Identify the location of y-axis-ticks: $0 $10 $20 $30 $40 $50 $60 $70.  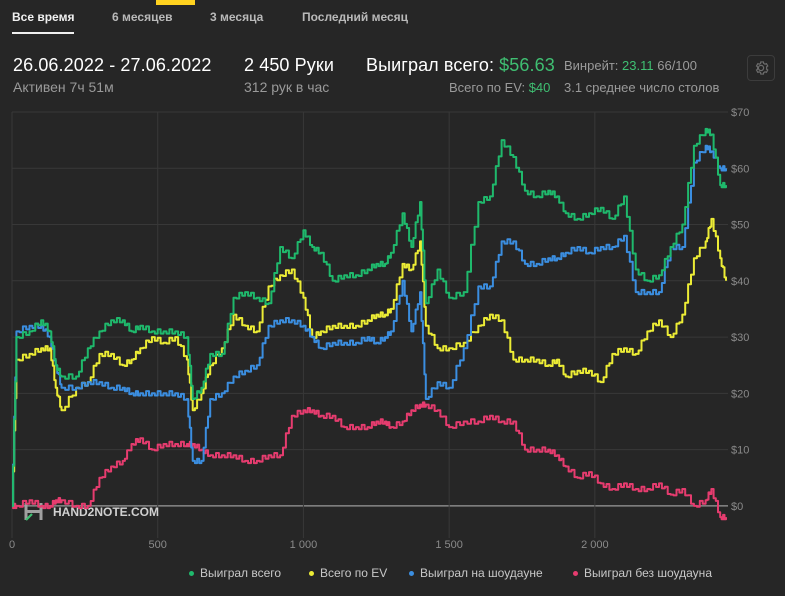
(740, 310).